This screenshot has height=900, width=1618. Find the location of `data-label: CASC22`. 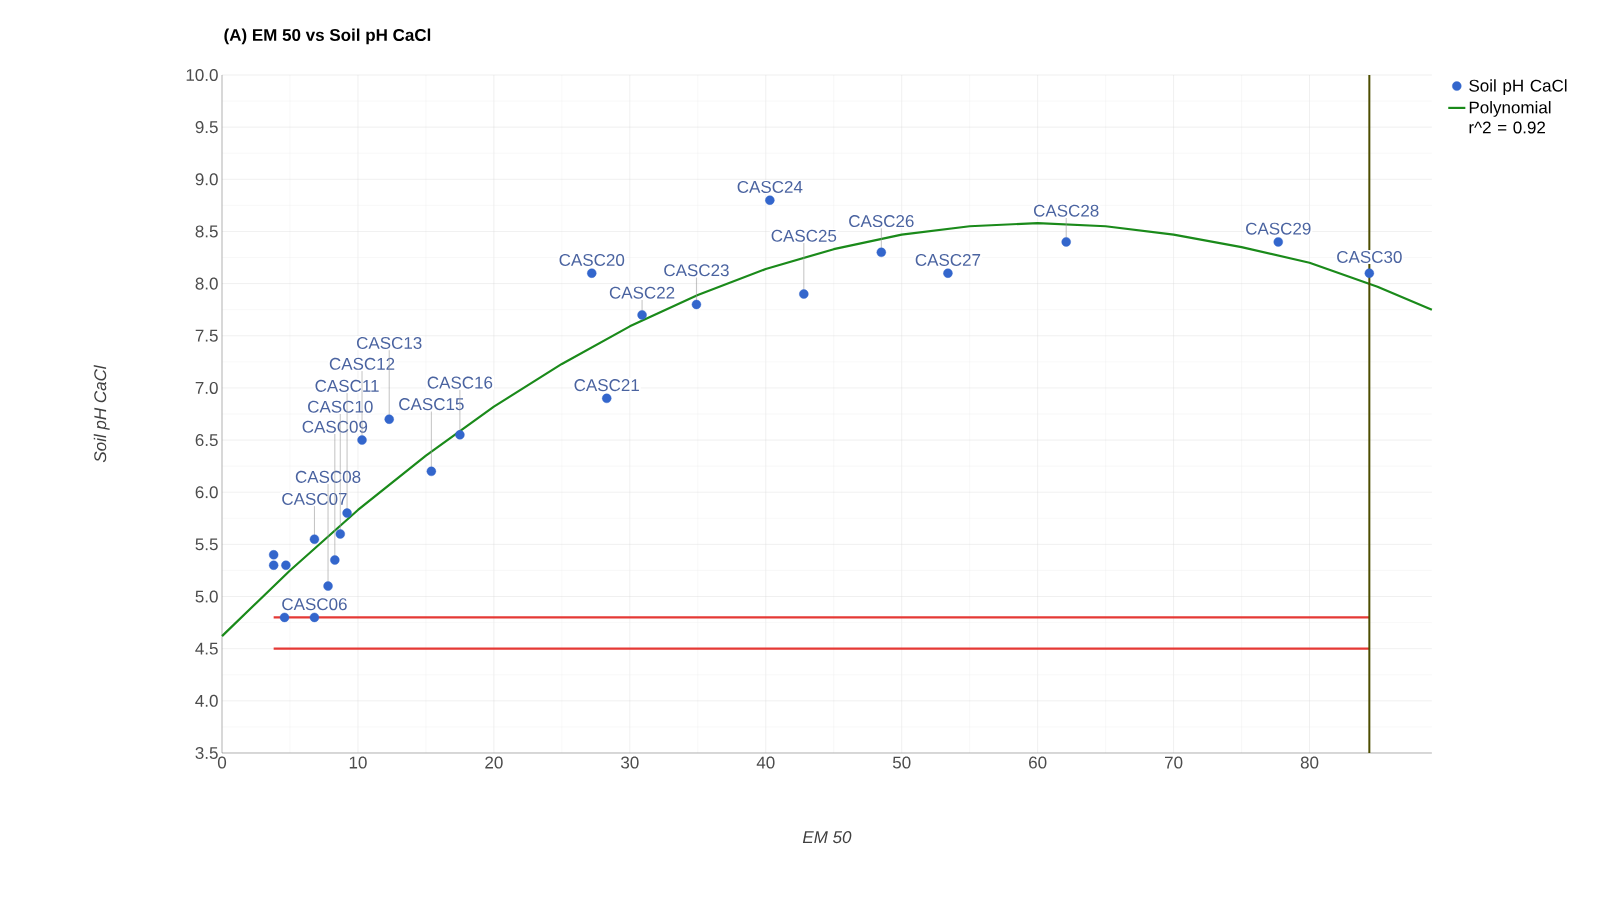

data-label: CASC22 is located at coordinates (642, 292).